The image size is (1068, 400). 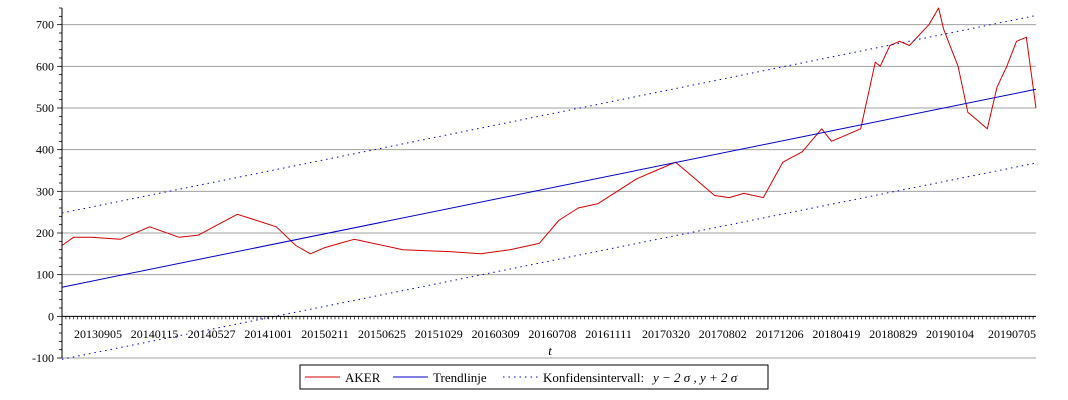 What do you see at coordinates (893, 334) in the screenshot?
I see `x-tick-label: 20180829` at bounding box center [893, 334].